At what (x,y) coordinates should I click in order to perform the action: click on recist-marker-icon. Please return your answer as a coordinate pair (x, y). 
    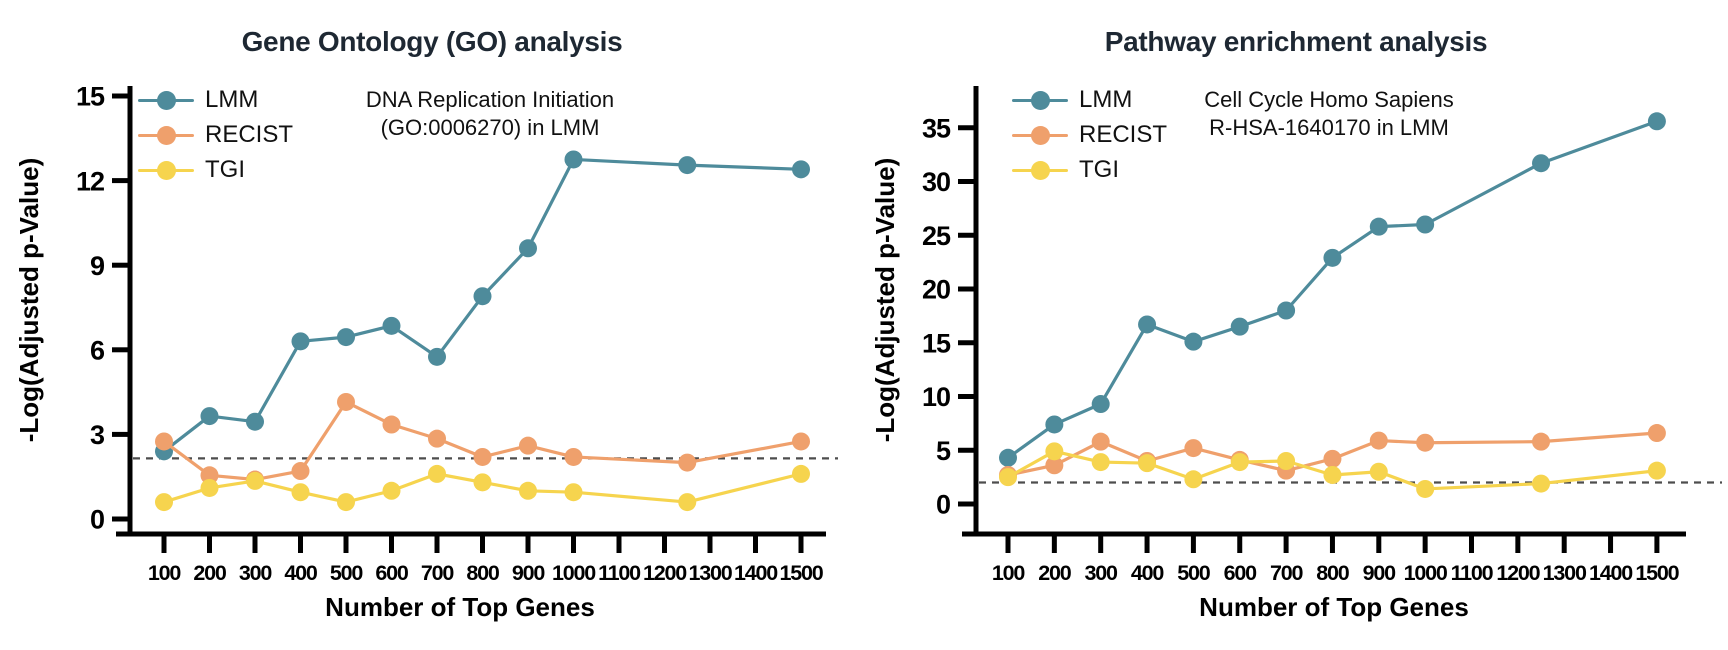
    Looking at the image, I should click on (166, 135).